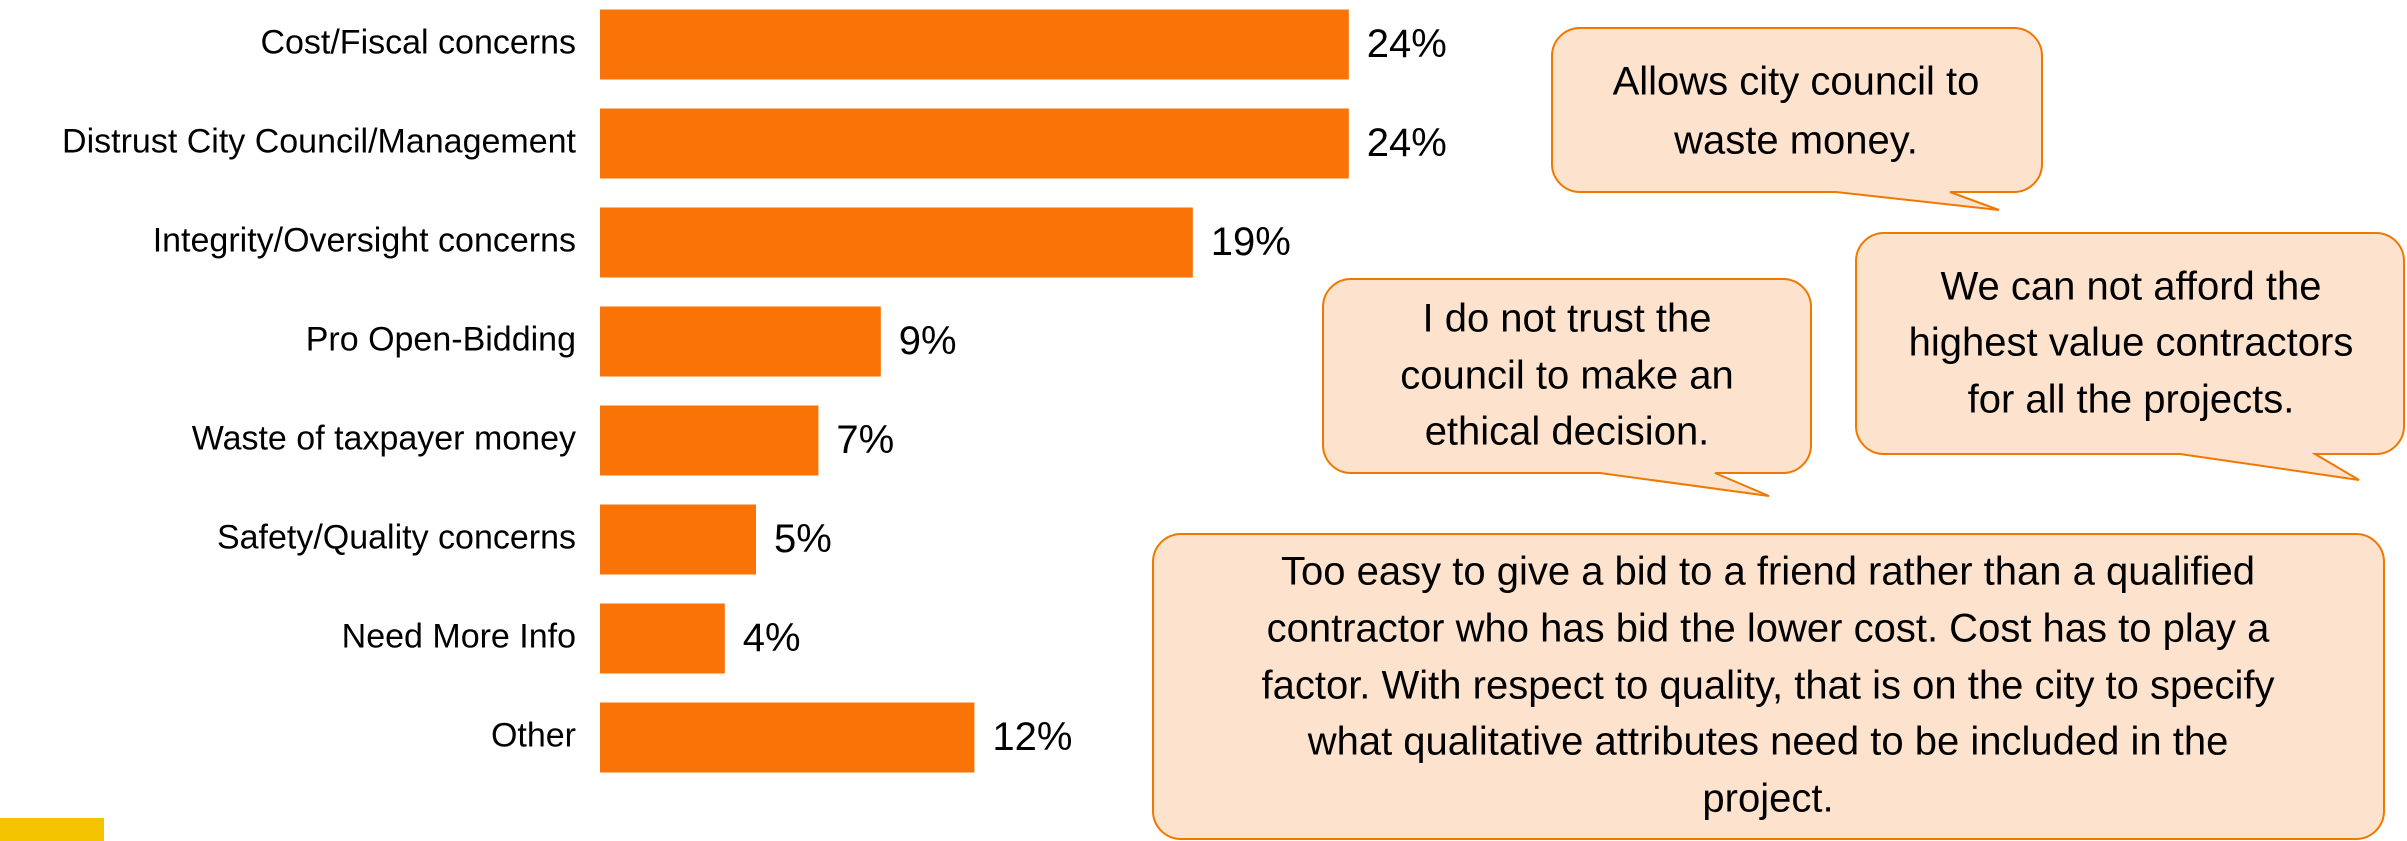 The width and height of the screenshot is (2407, 841). What do you see at coordinates (1566, 319) in the screenshot?
I see `callout-text: I do not trust the` at bounding box center [1566, 319].